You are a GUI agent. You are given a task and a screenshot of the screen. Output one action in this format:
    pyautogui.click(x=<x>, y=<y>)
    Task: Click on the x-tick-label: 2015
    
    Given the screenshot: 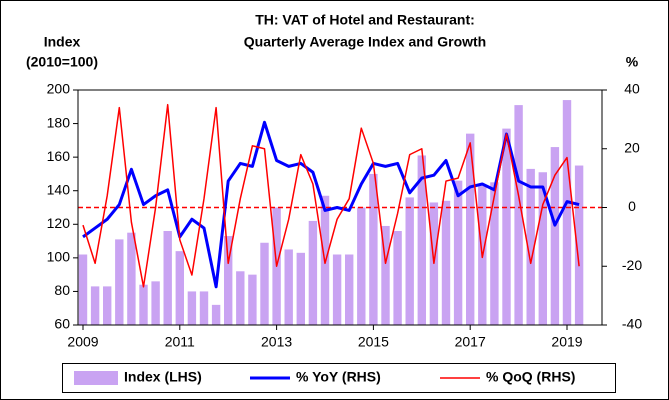 What is the action you would take?
    pyautogui.click(x=373, y=342)
    